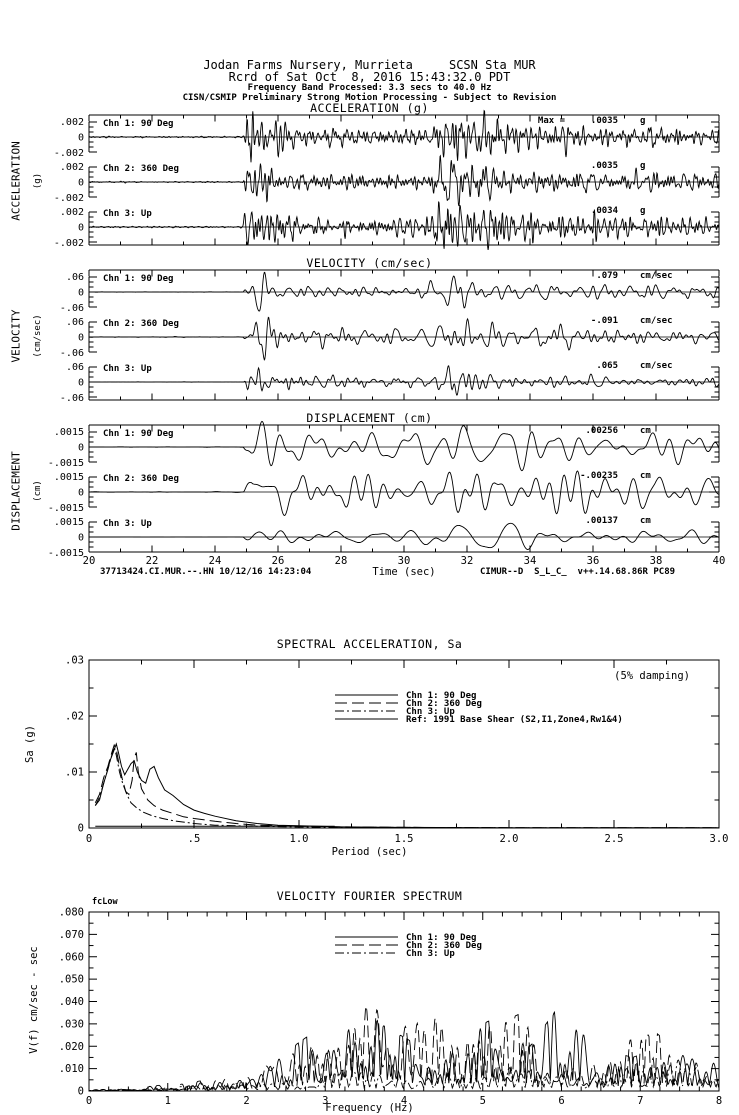 The height and width of the screenshot is (1115, 739). I want to click on time-tick-label: 32, so click(467, 561).